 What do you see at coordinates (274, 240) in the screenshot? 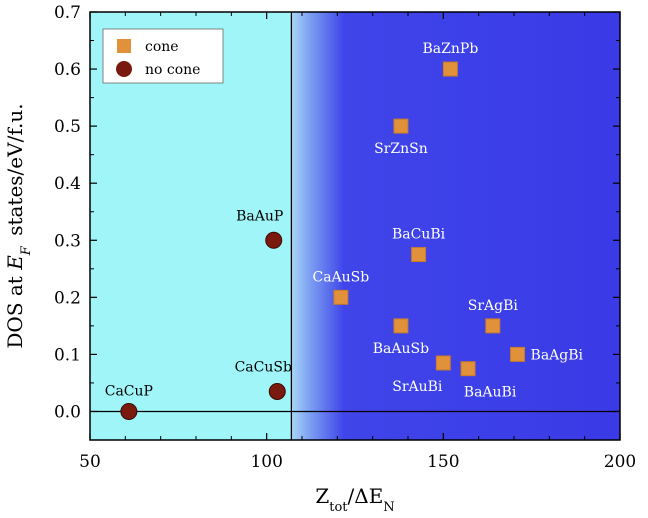
I see `point-baaup` at bounding box center [274, 240].